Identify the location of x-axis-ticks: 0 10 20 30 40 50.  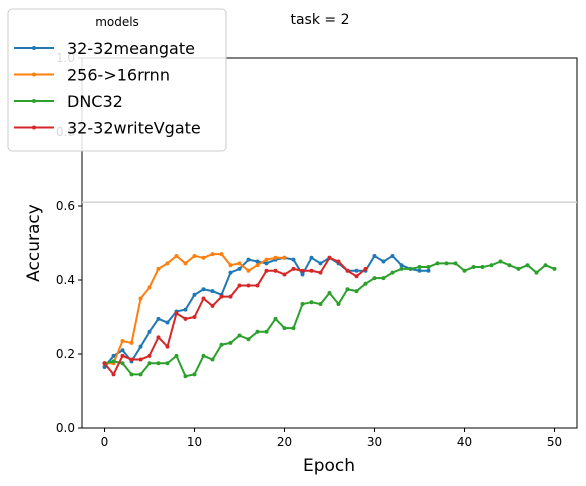
(331, 438).